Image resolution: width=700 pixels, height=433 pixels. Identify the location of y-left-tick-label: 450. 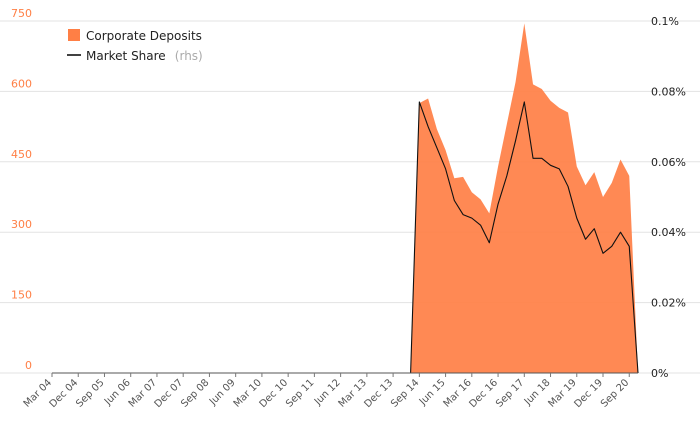
(21, 154).